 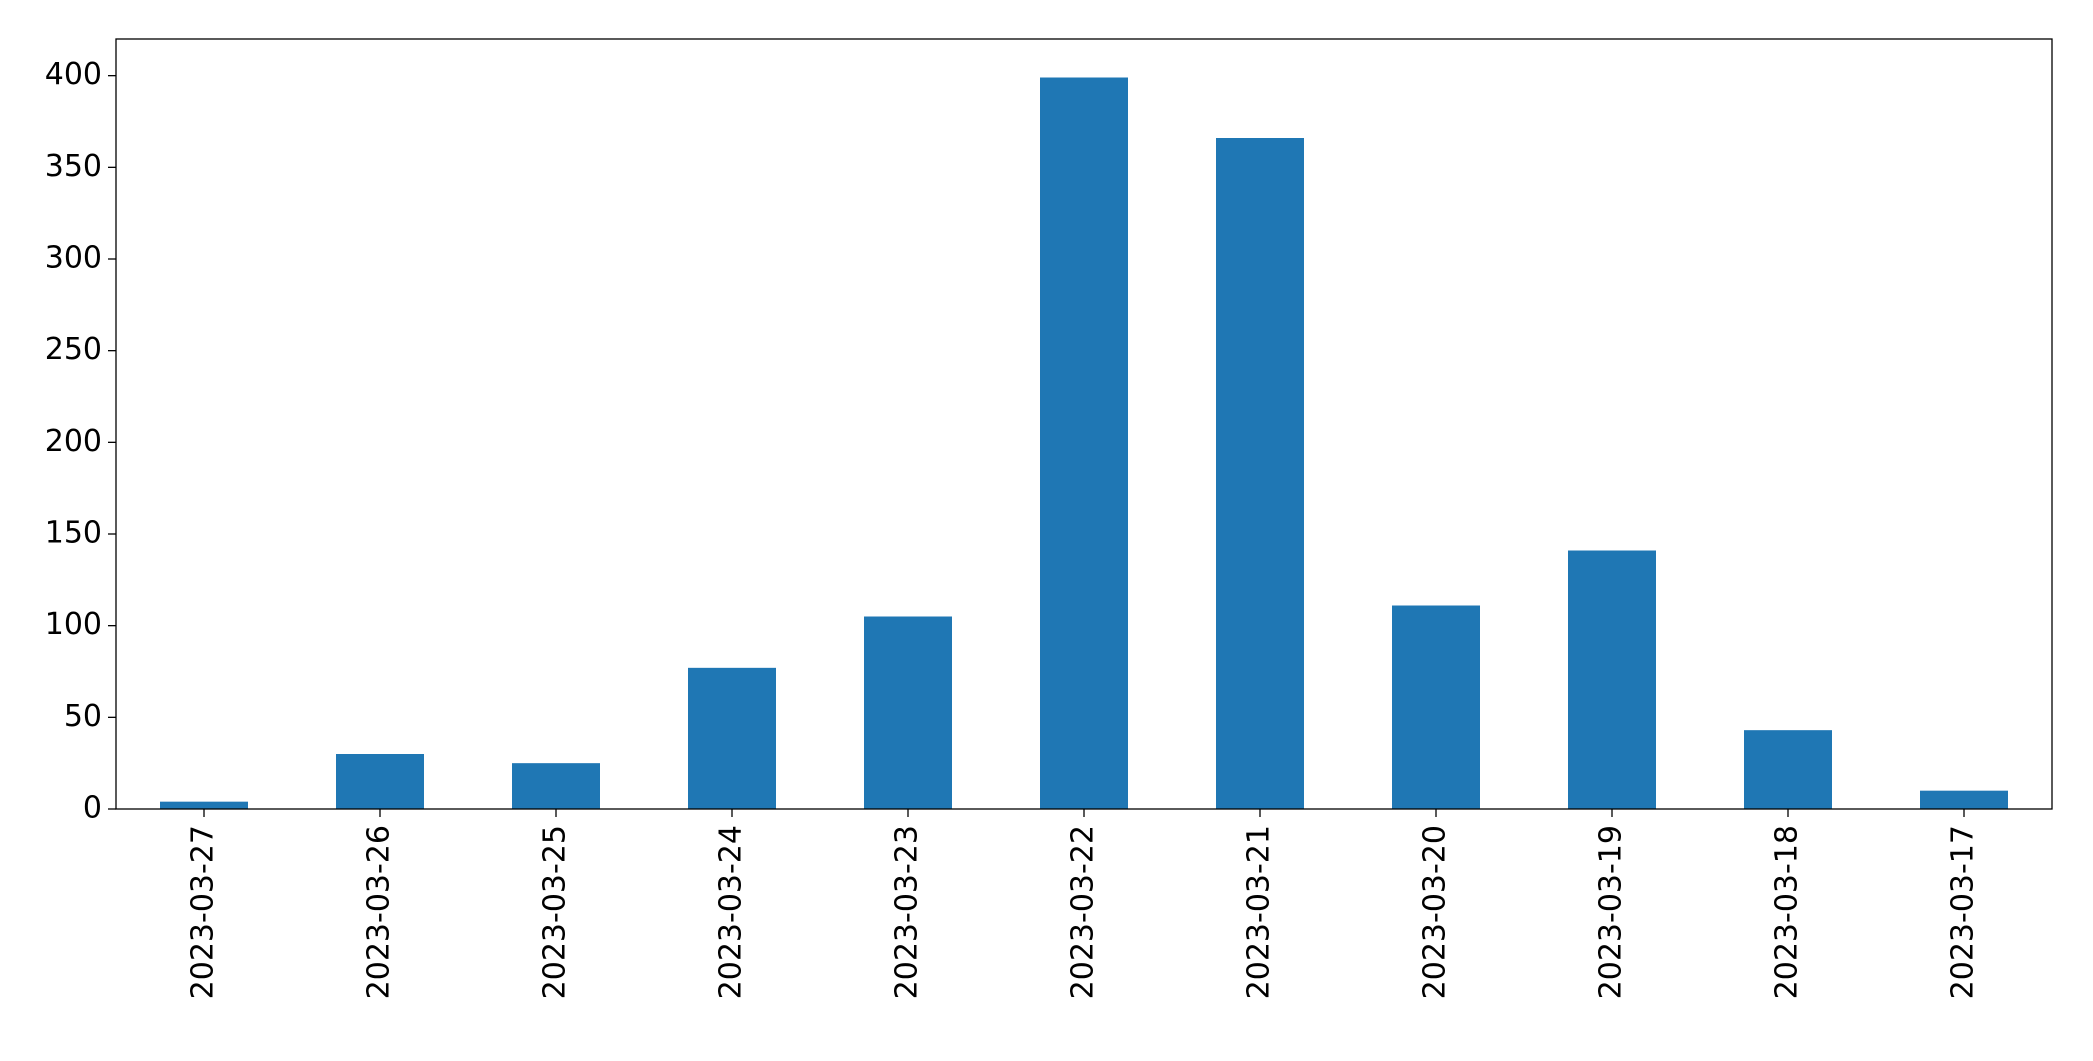 I want to click on y-tick-label: 50, so click(x=83, y=716).